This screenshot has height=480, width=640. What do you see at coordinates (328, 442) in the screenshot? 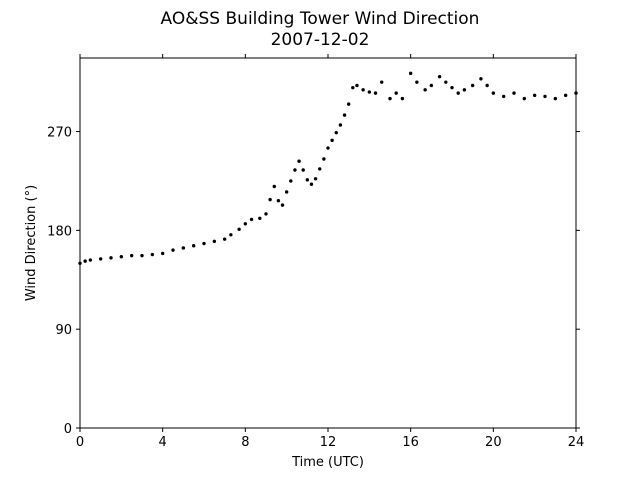
I see `x-tick-label-3: 12` at bounding box center [328, 442].